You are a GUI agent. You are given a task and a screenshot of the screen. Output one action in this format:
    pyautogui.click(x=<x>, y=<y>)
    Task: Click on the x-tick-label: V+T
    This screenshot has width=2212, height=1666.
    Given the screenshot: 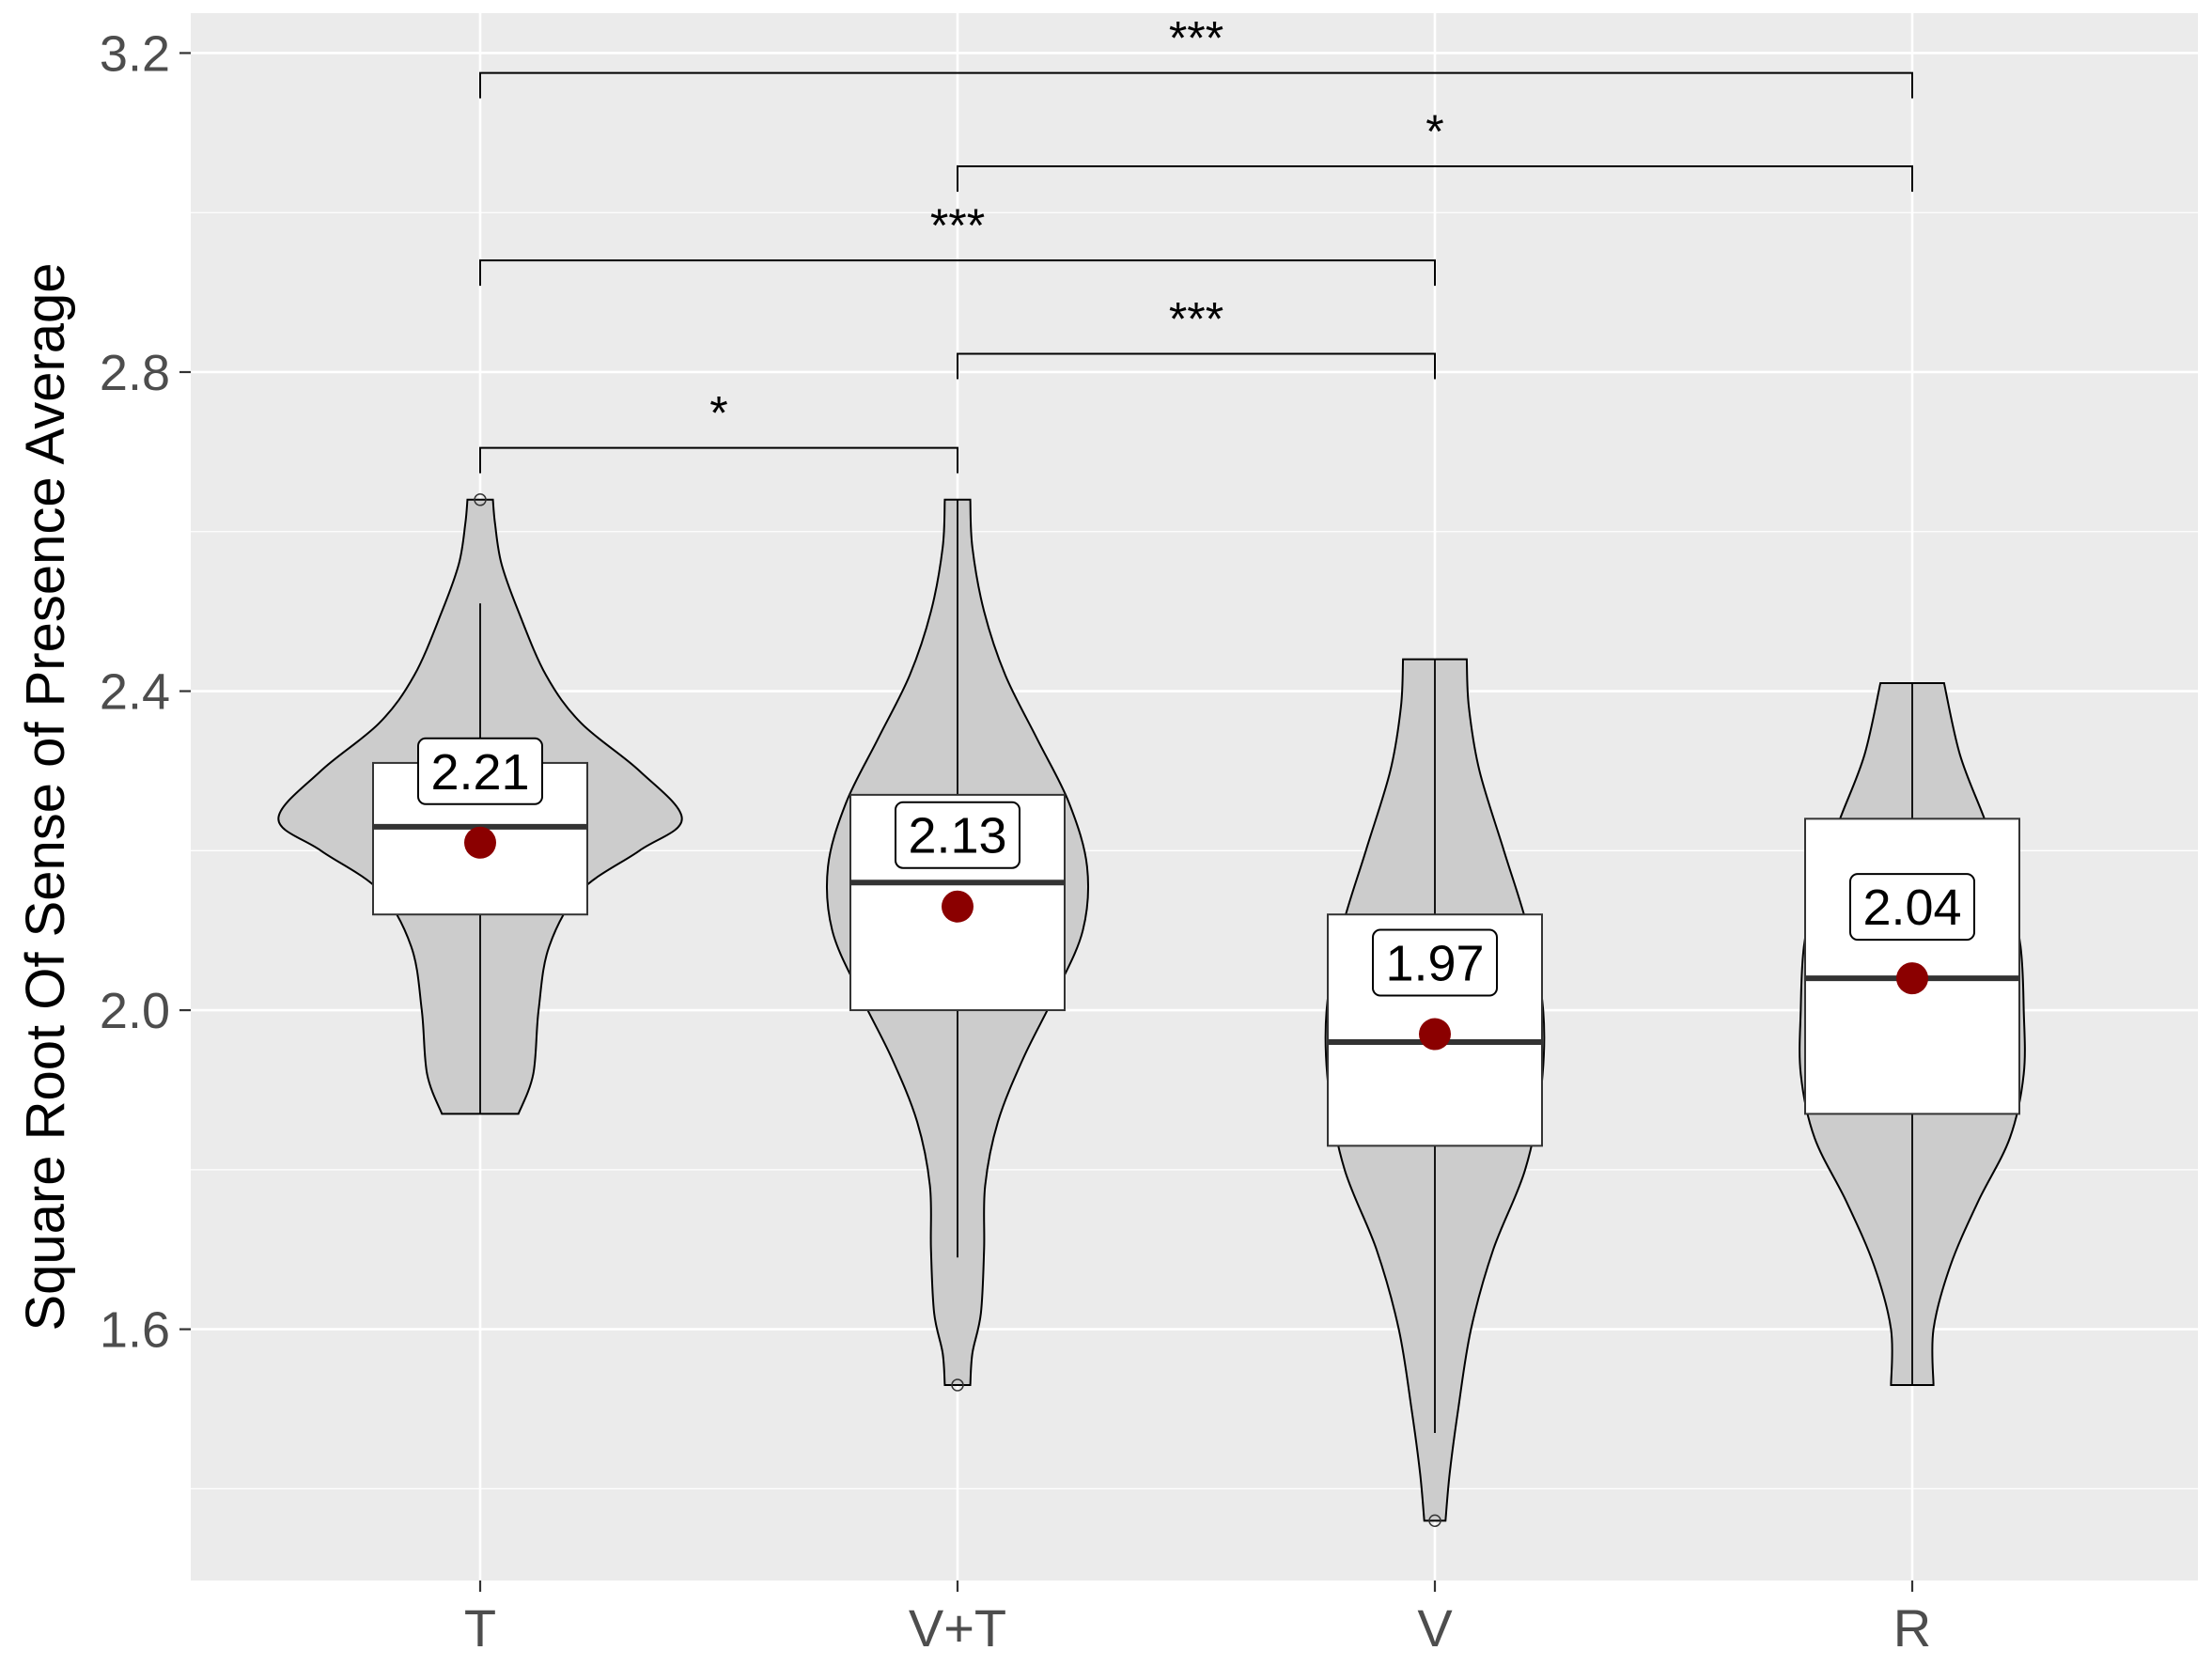 What is the action you would take?
    pyautogui.click(x=957, y=1628)
    